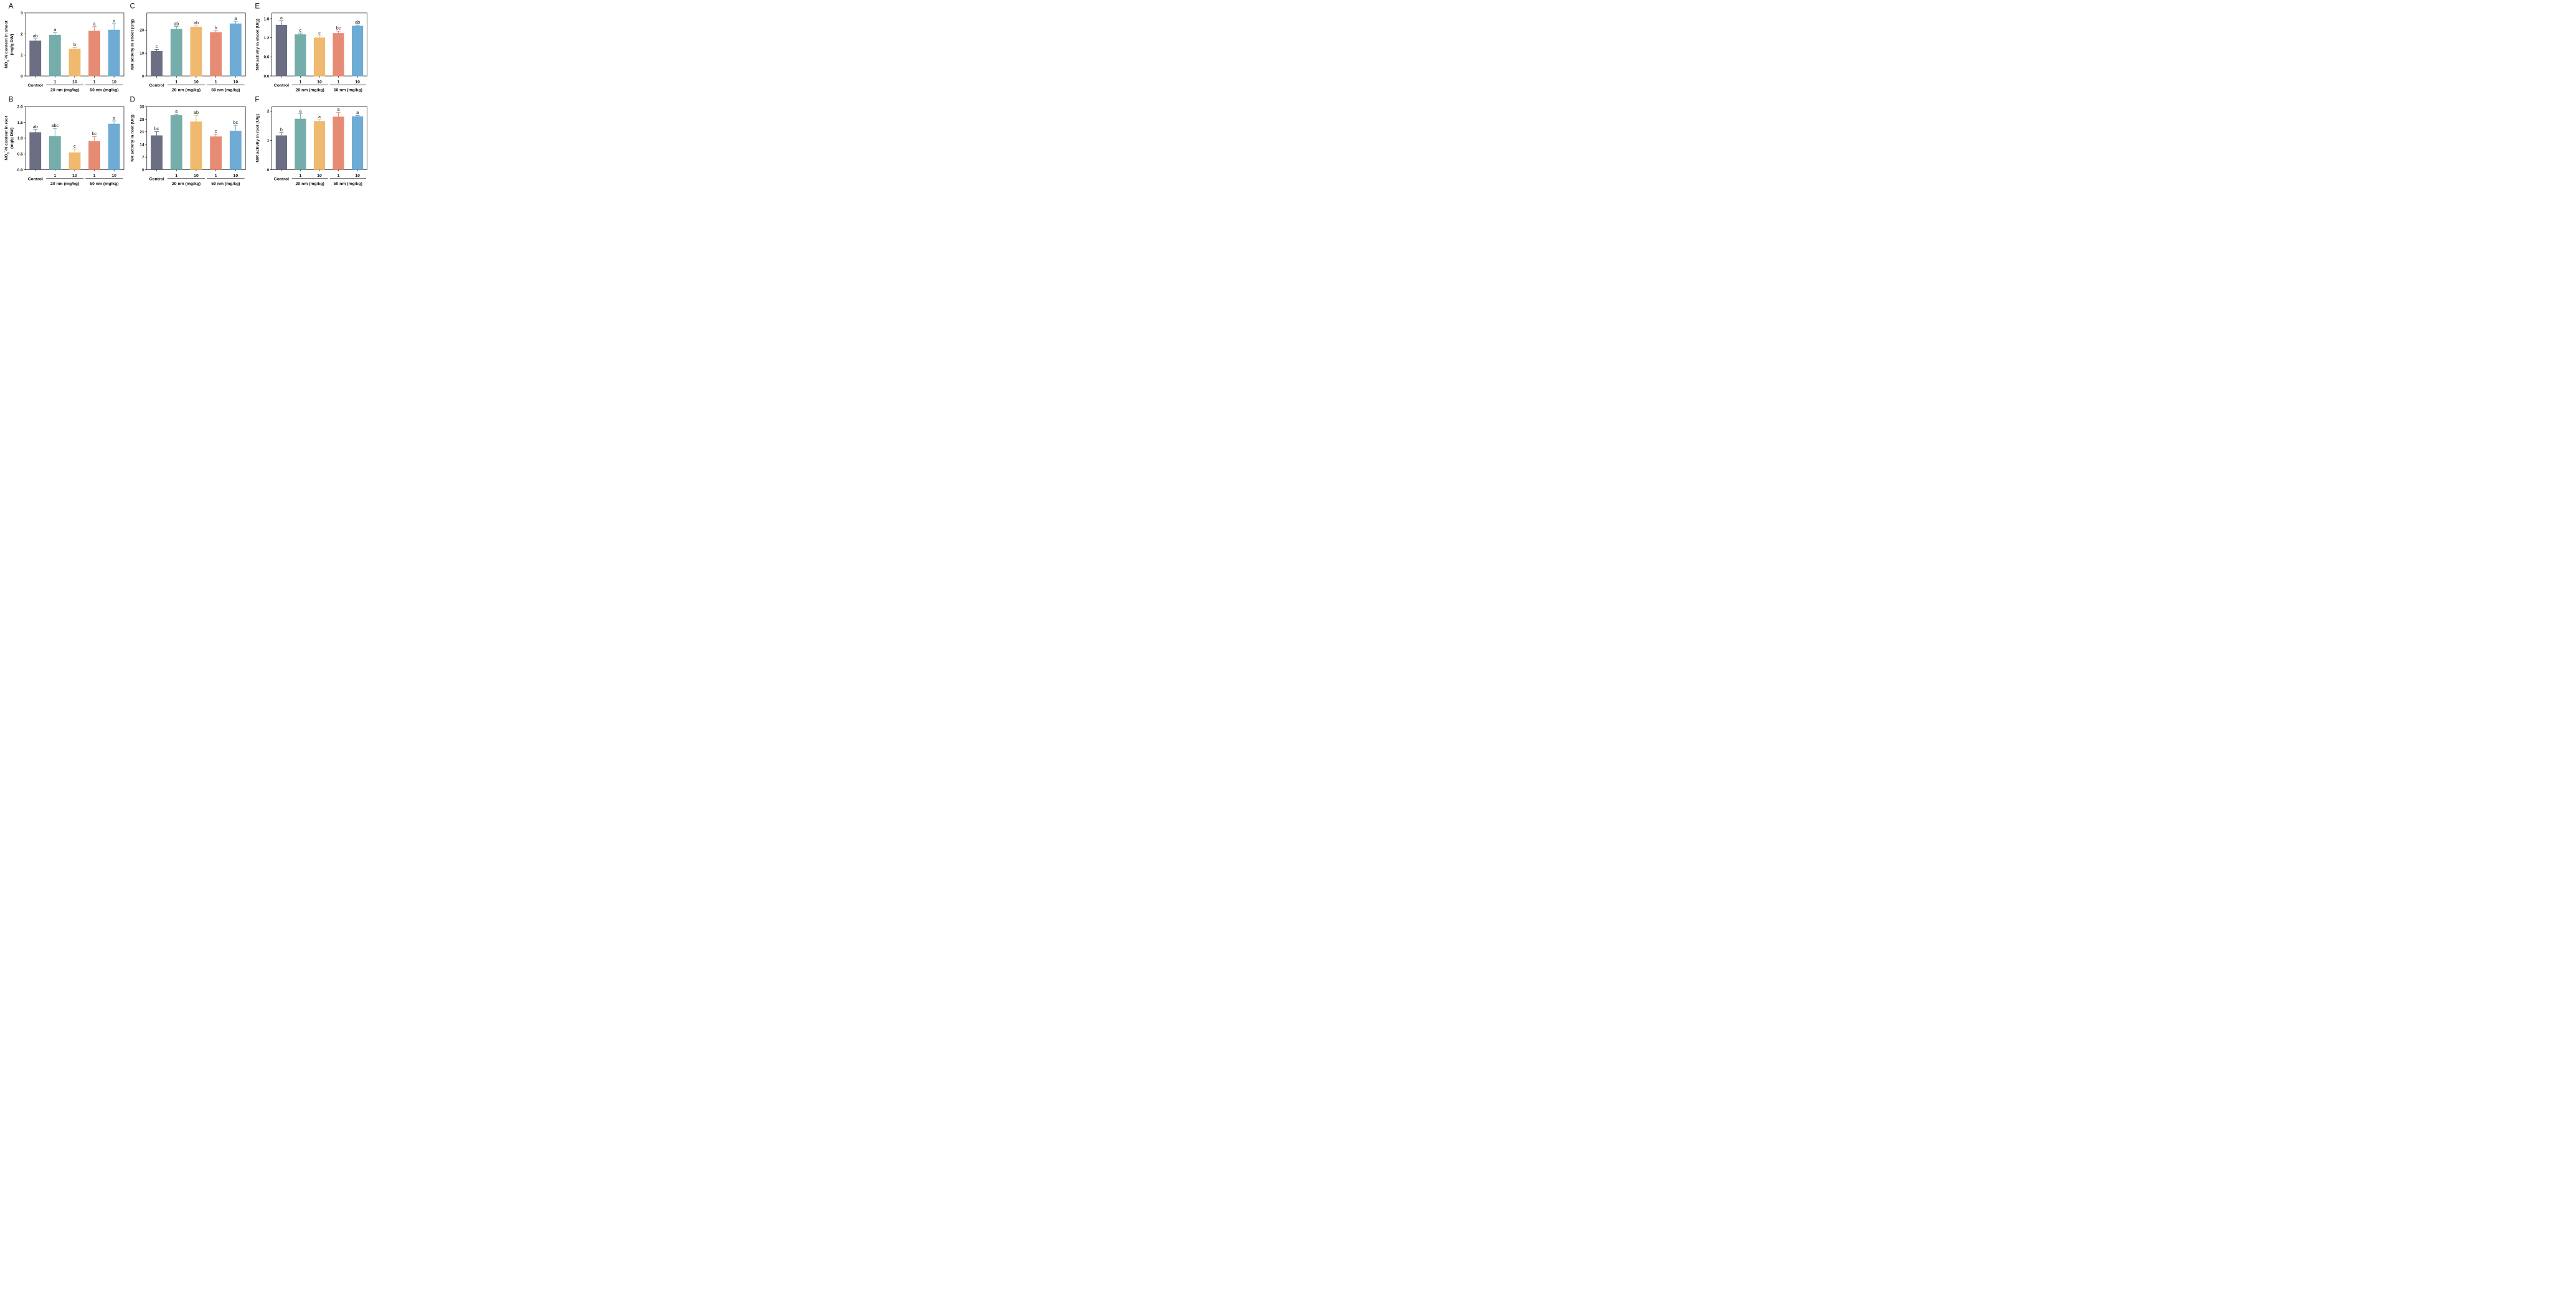 This screenshot has height=1315, width=2576. Describe the element at coordinates (133, 45) in the screenshot. I see `y-axis-label: NR activity in shoot (U/g)` at that location.